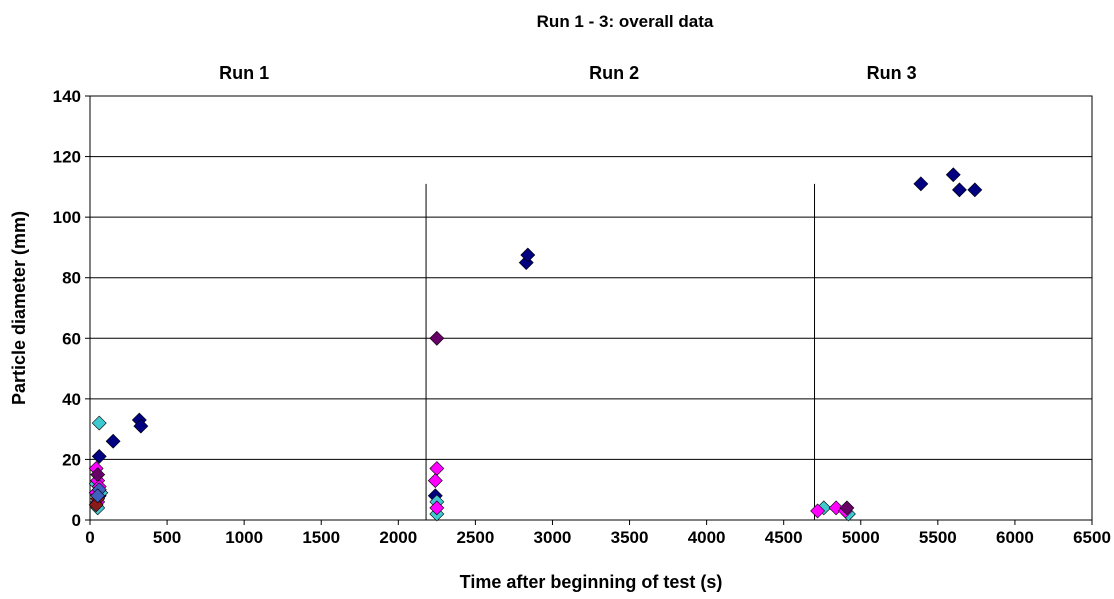 This screenshot has width=1114, height=599. I want to click on x-tick-label: 0, so click(89, 537).